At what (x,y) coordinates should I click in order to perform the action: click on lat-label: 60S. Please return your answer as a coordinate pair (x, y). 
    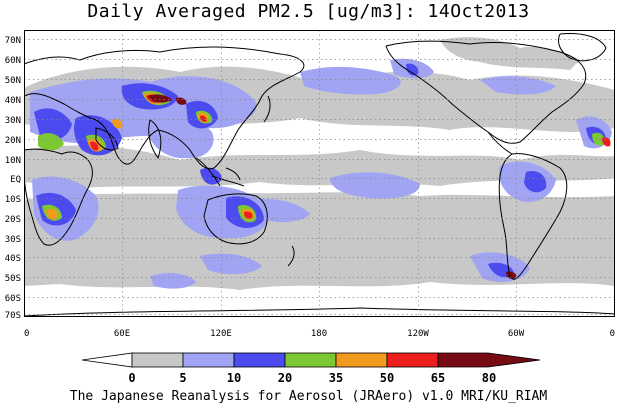
    Looking at the image, I should click on (13, 299).